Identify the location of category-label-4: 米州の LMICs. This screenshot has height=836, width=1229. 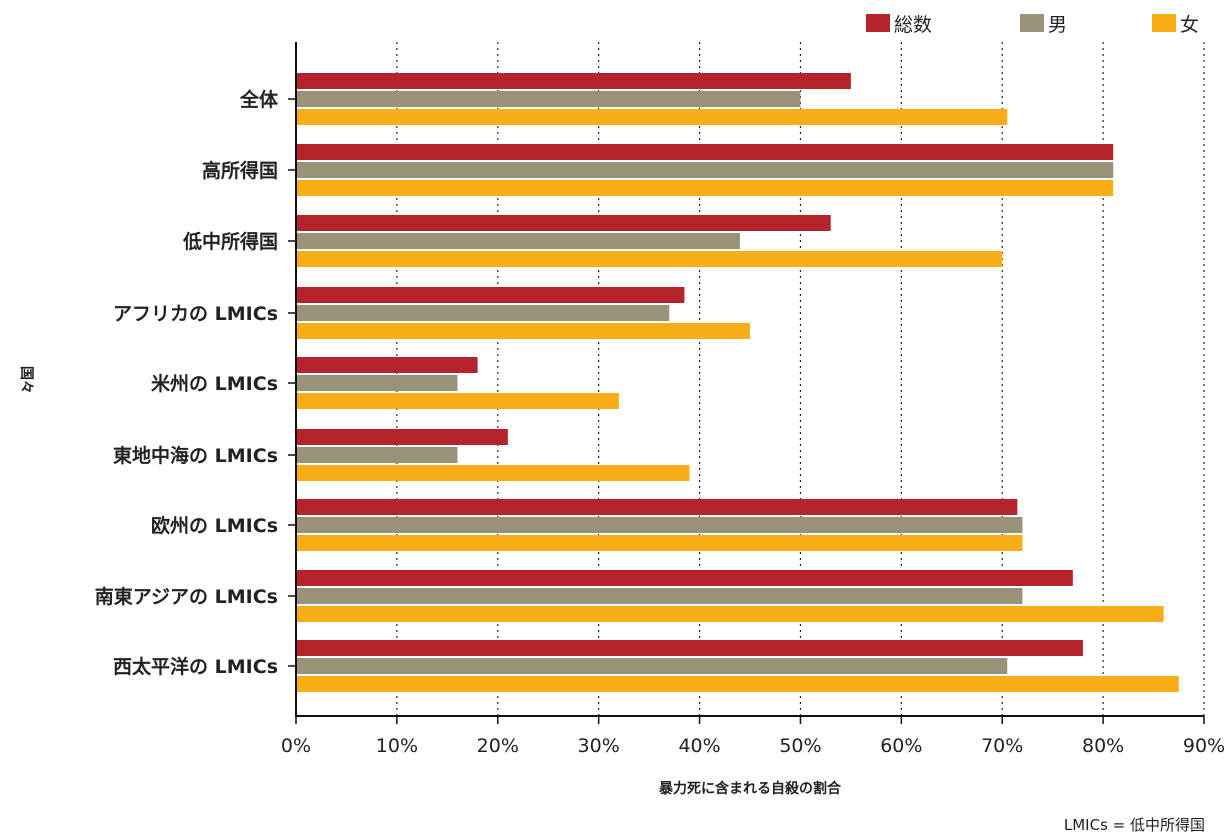
(214, 383).